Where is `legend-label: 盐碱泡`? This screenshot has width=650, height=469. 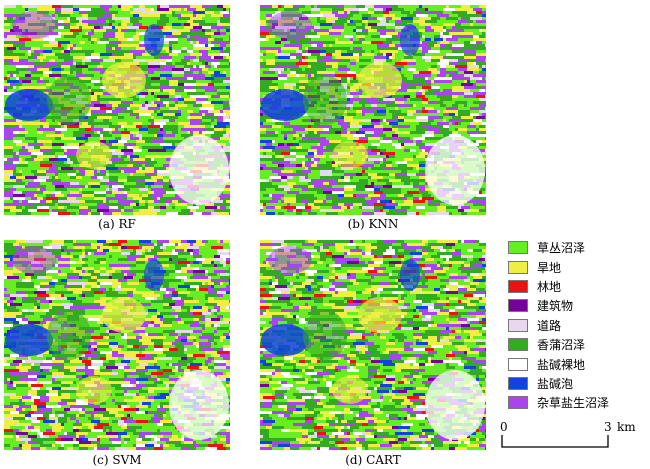 legend-label: 盐碱泡 is located at coordinates (555, 383).